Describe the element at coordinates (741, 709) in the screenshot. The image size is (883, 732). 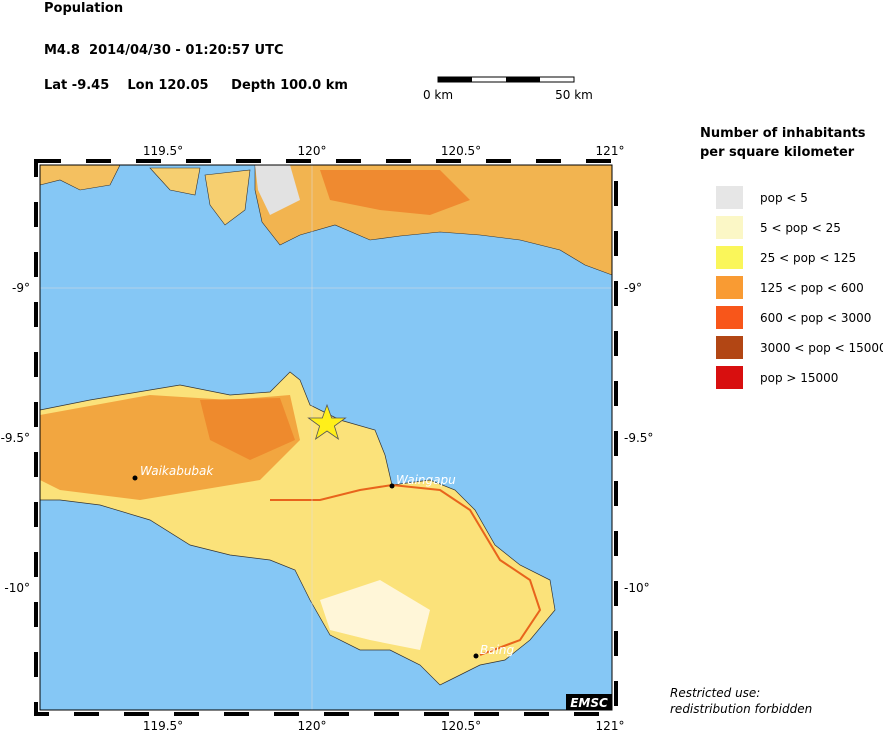
I see `footer: redistribution forbidden` at that location.